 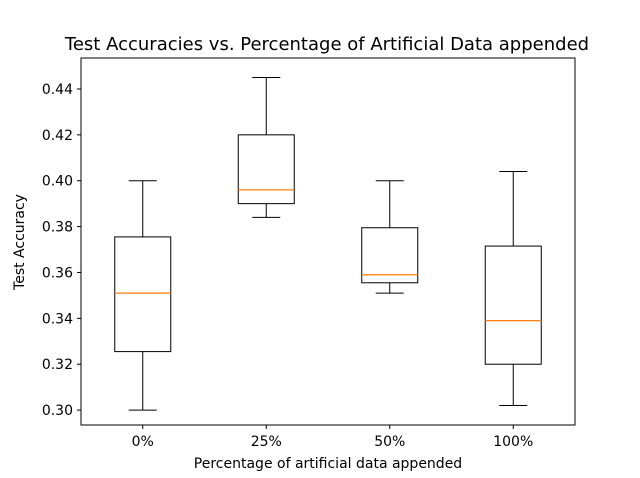 What do you see at coordinates (389, 442) in the screenshot?
I see `x-tick-label: 50%` at bounding box center [389, 442].